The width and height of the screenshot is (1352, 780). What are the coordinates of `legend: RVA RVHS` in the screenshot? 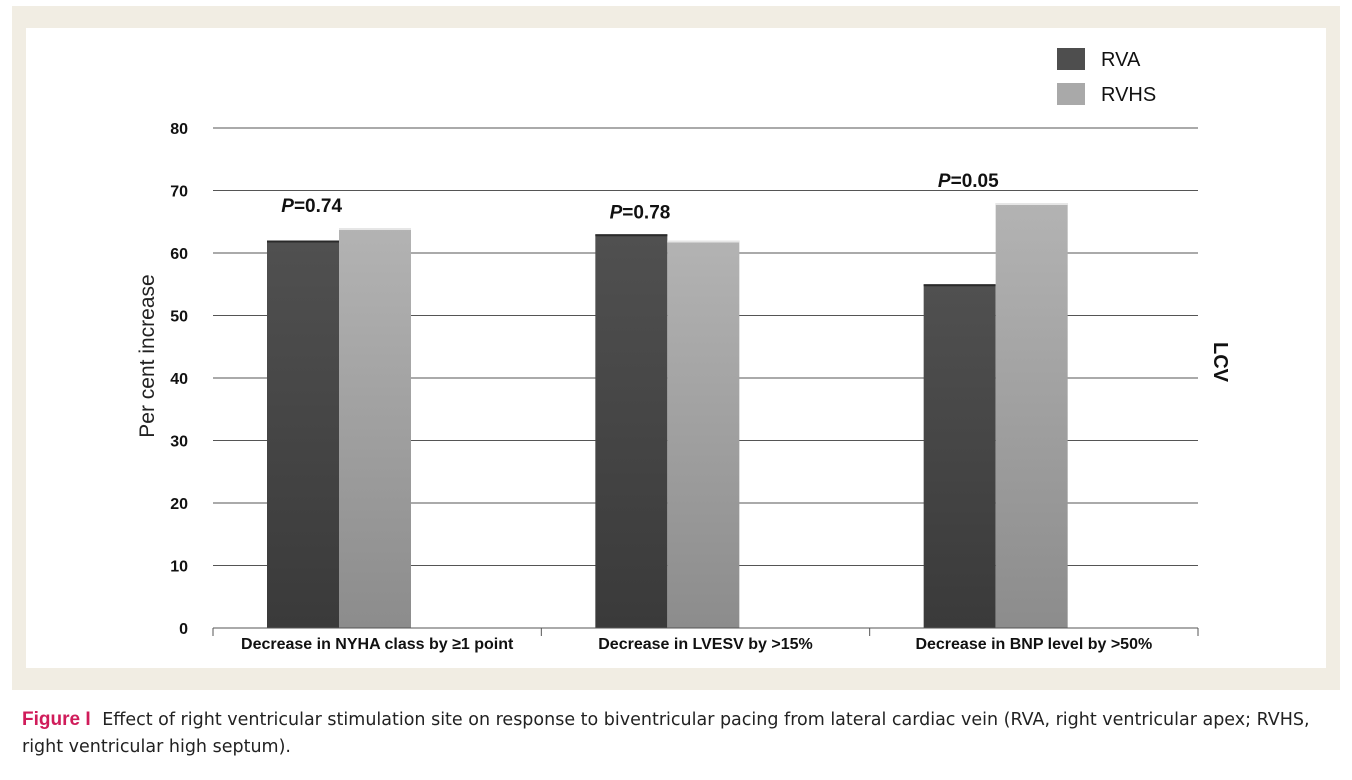 It's located at (1106, 77).